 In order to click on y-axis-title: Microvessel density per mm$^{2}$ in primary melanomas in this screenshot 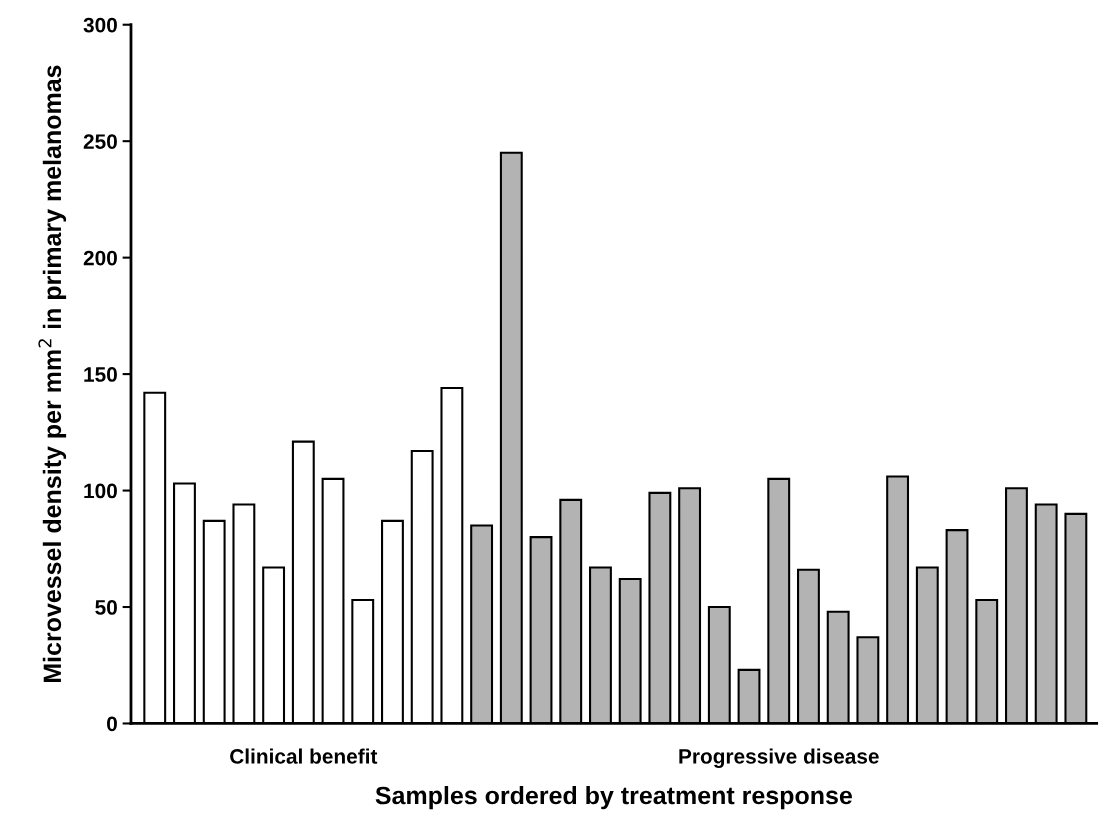, I will do `click(52, 374)`.